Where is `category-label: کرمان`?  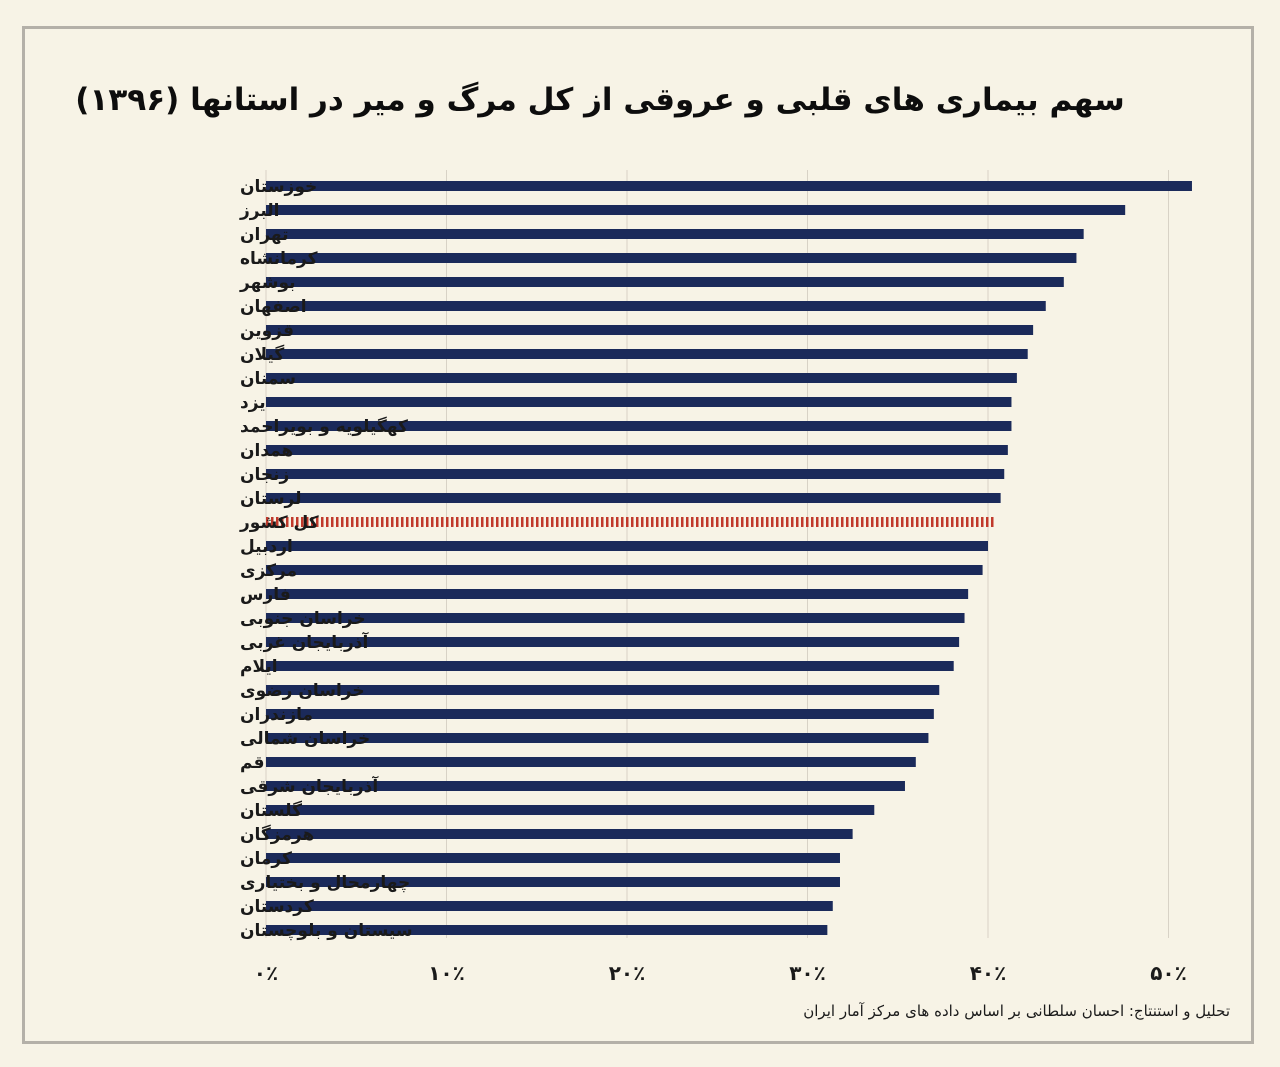 category-label: کرمان is located at coordinates (266, 859).